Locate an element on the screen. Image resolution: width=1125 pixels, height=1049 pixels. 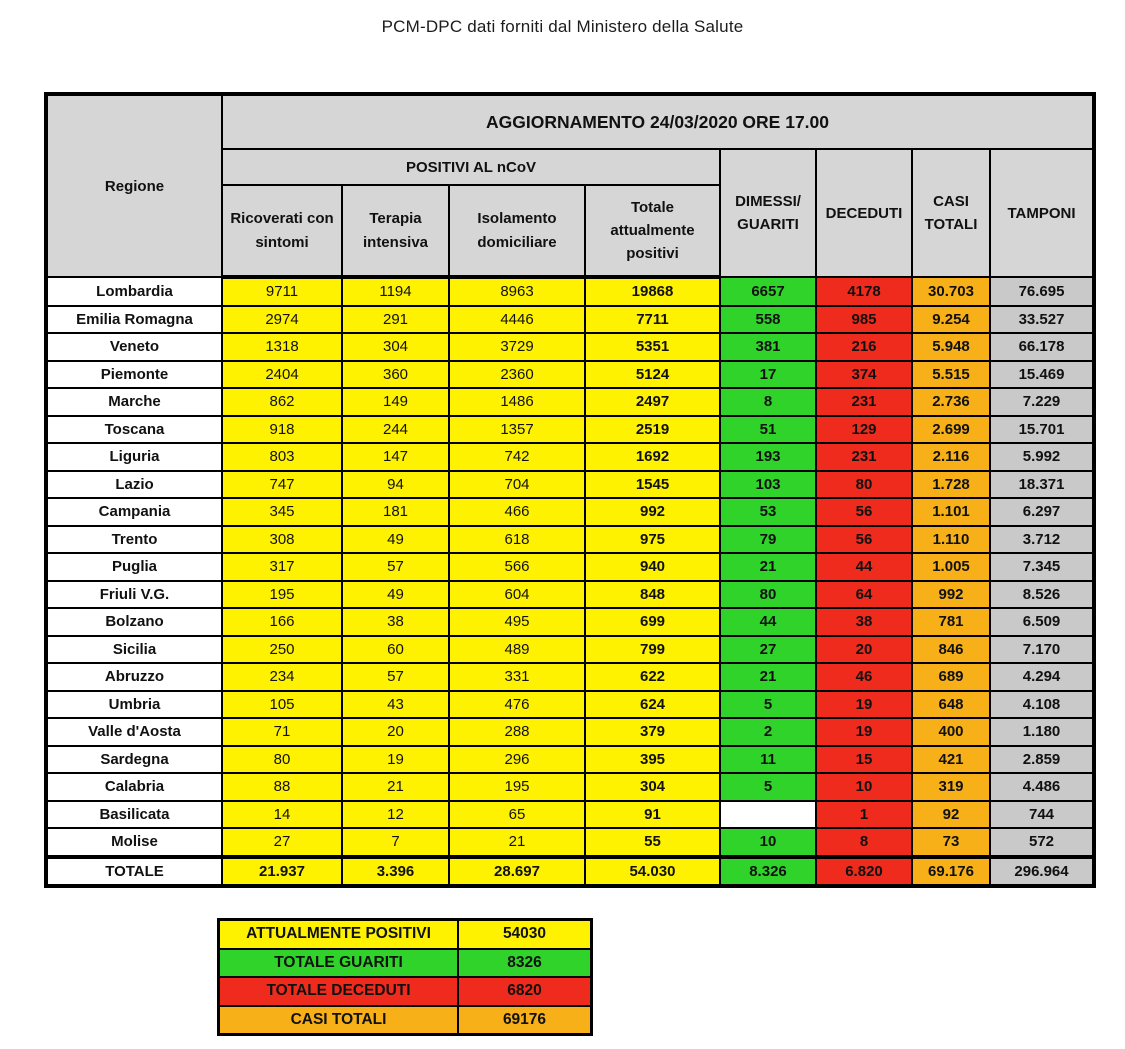
cell-deceduti: 216 is located at coordinates (864, 347).